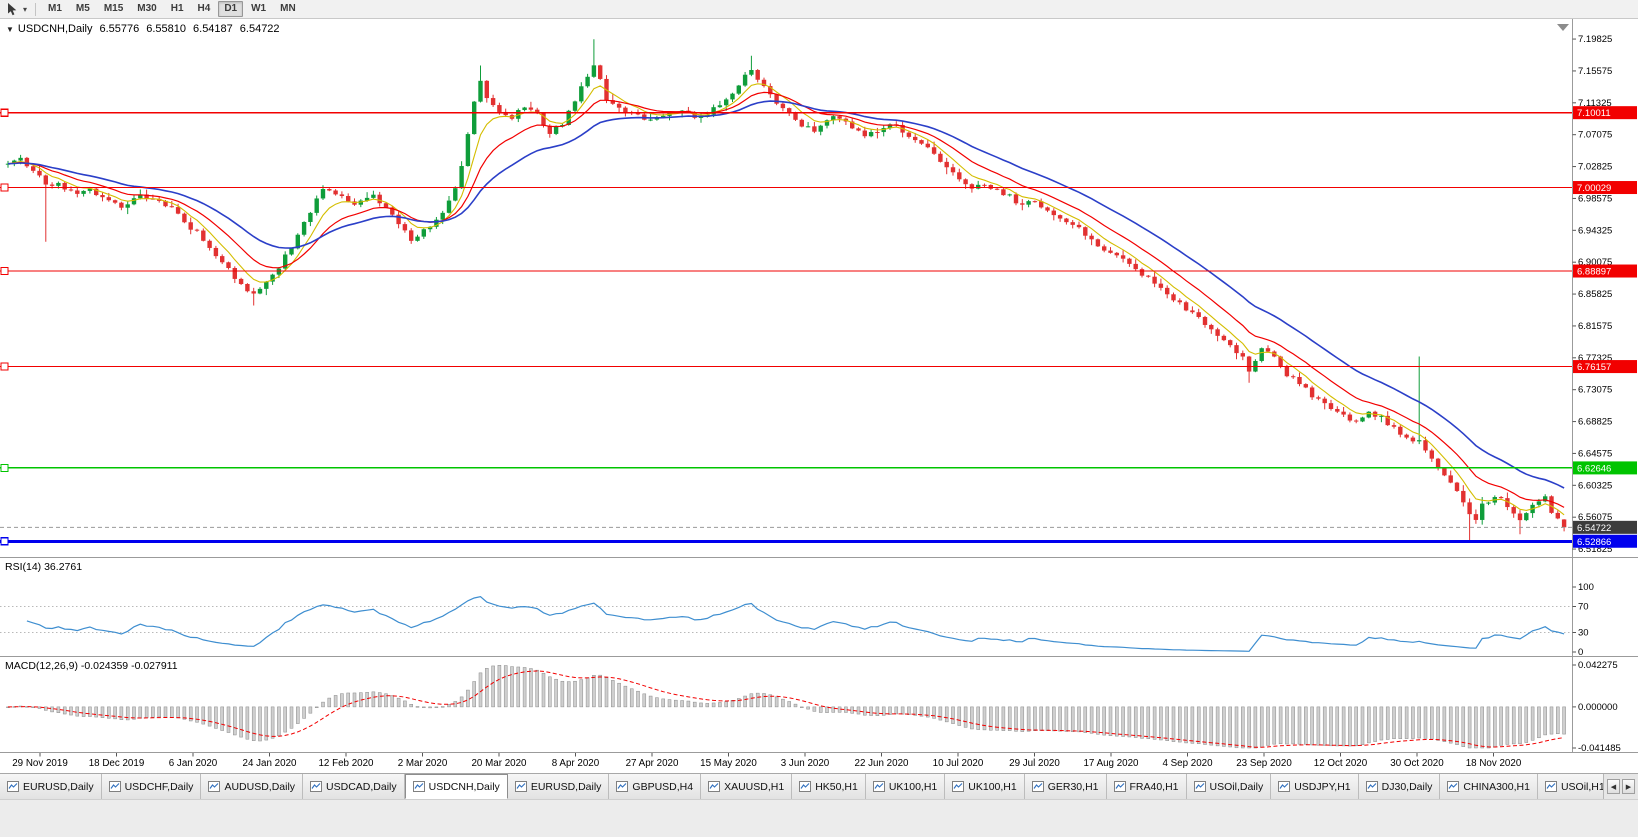 This screenshot has width=1638, height=837. Describe the element at coordinates (12, 9) in the screenshot. I see `cursor-icon` at that location.